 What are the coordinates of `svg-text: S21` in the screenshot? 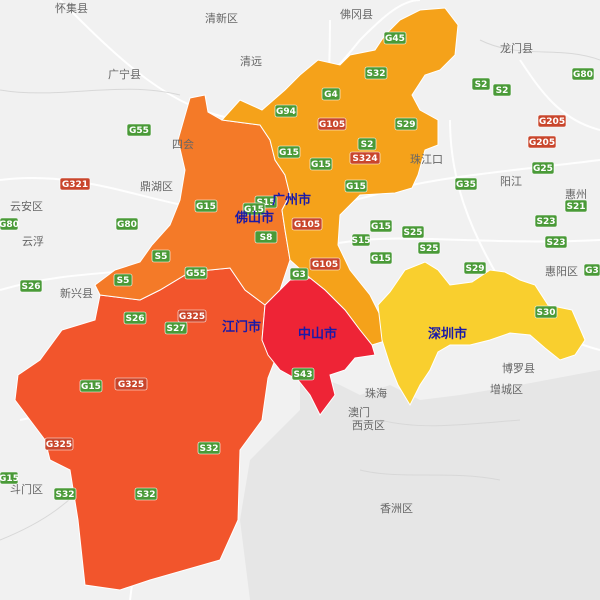 It's located at (575, 207).